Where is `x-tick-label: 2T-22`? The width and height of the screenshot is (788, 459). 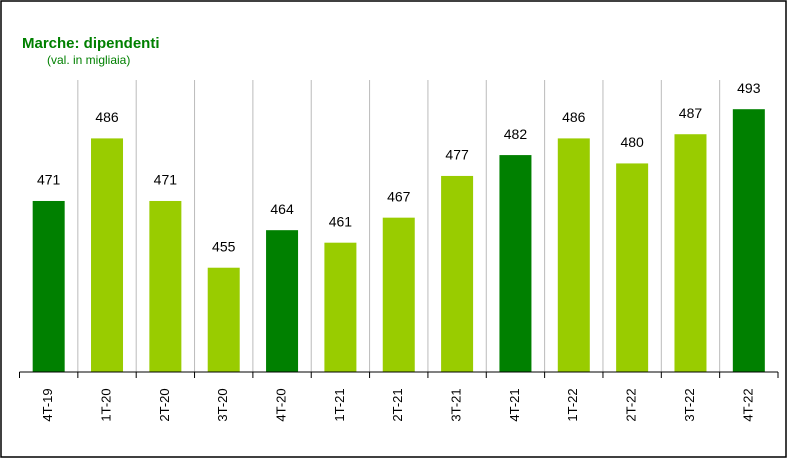
x-tick-label: 2T-22 is located at coordinates (631, 404).